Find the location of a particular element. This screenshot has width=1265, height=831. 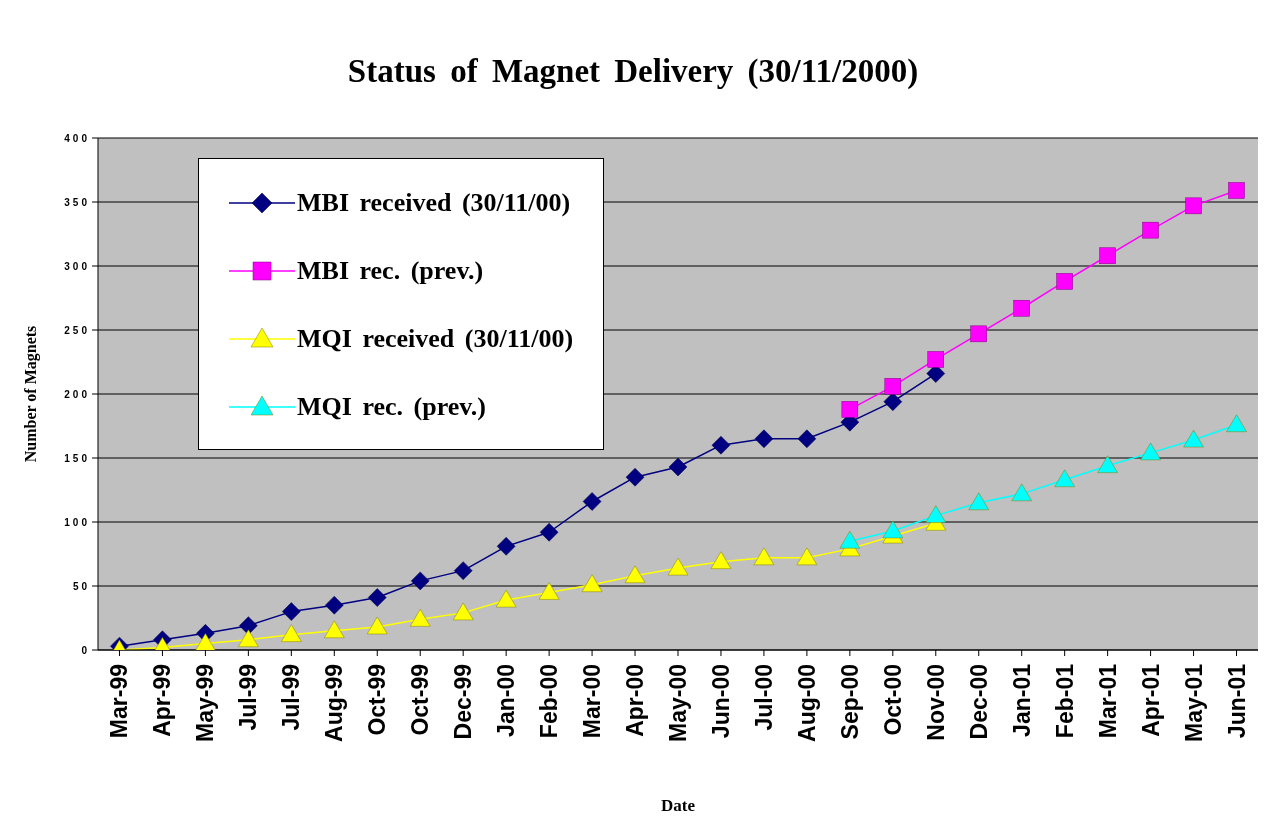

legend-label: MQI rec. (prev.) is located at coordinates (391, 407).